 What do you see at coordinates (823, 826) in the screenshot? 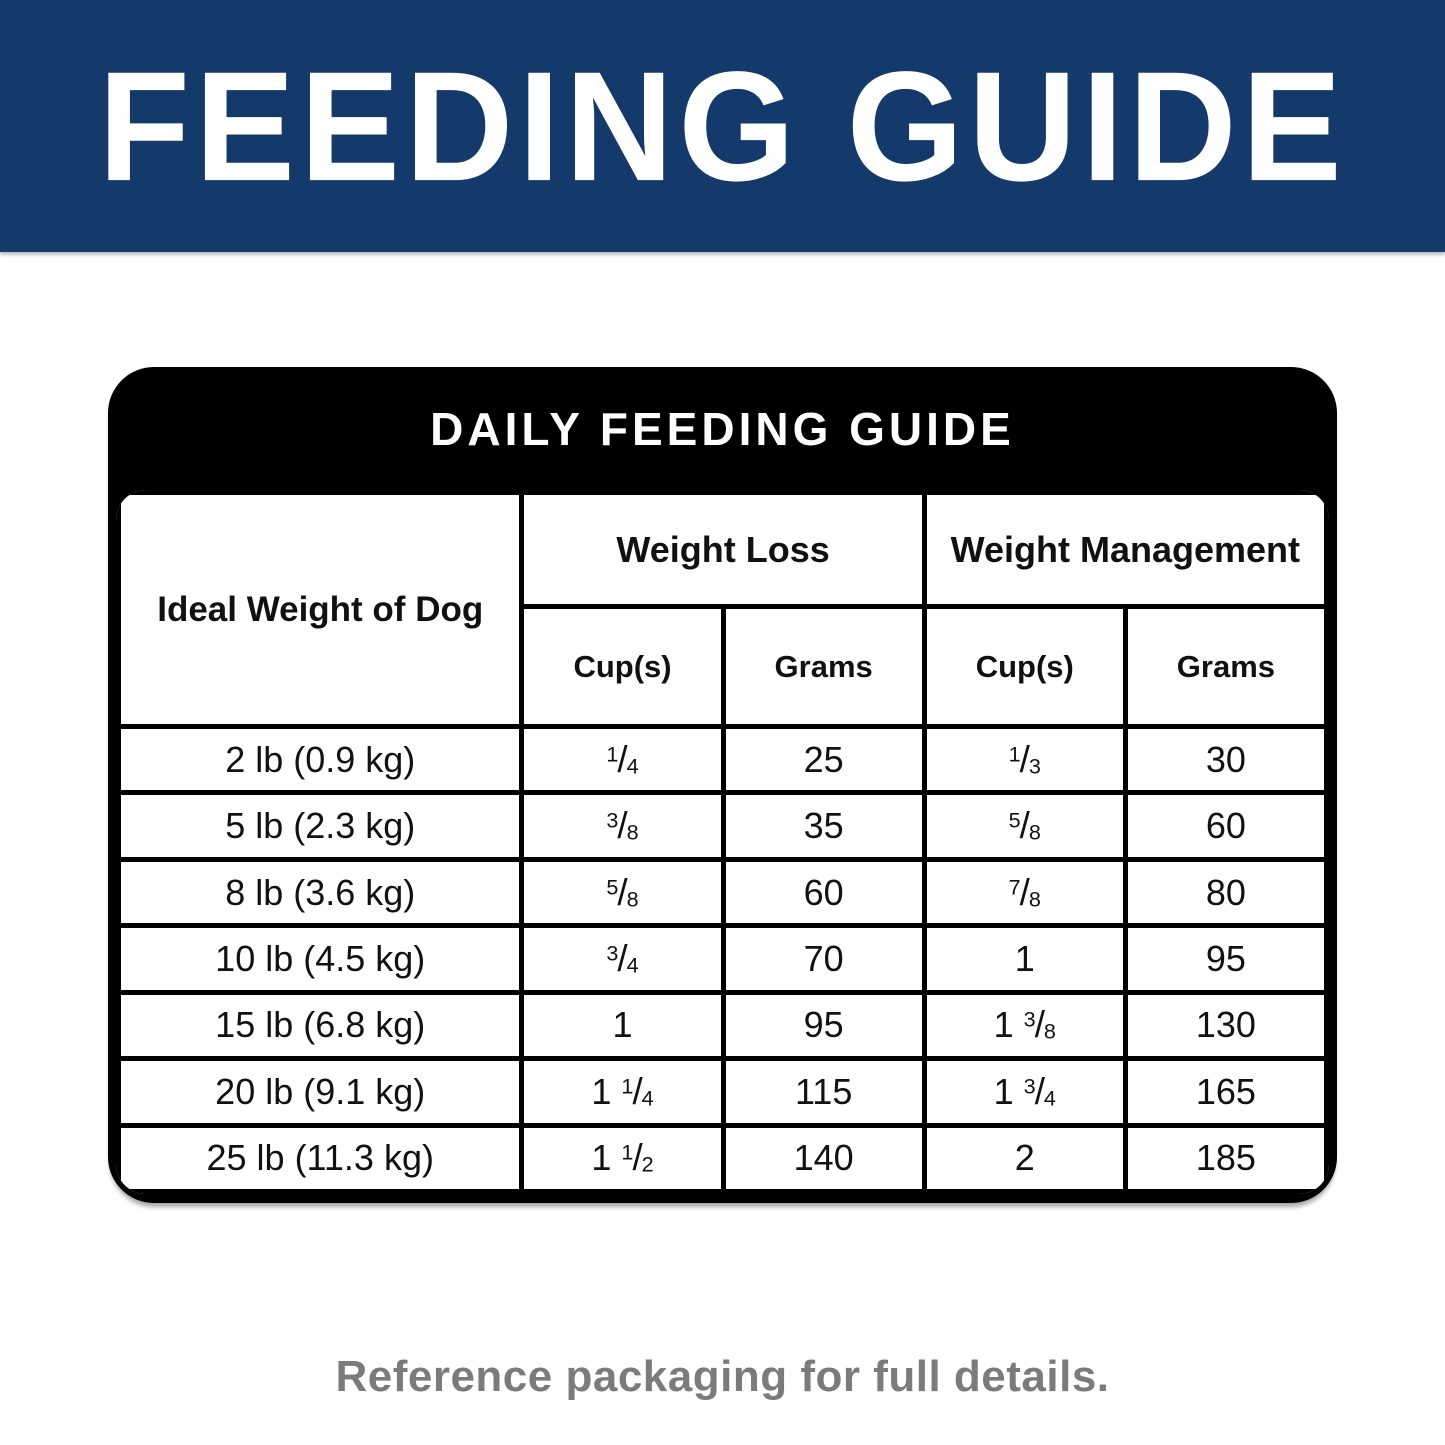
I see `wl-grams-cell: 35` at bounding box center [823, 826].